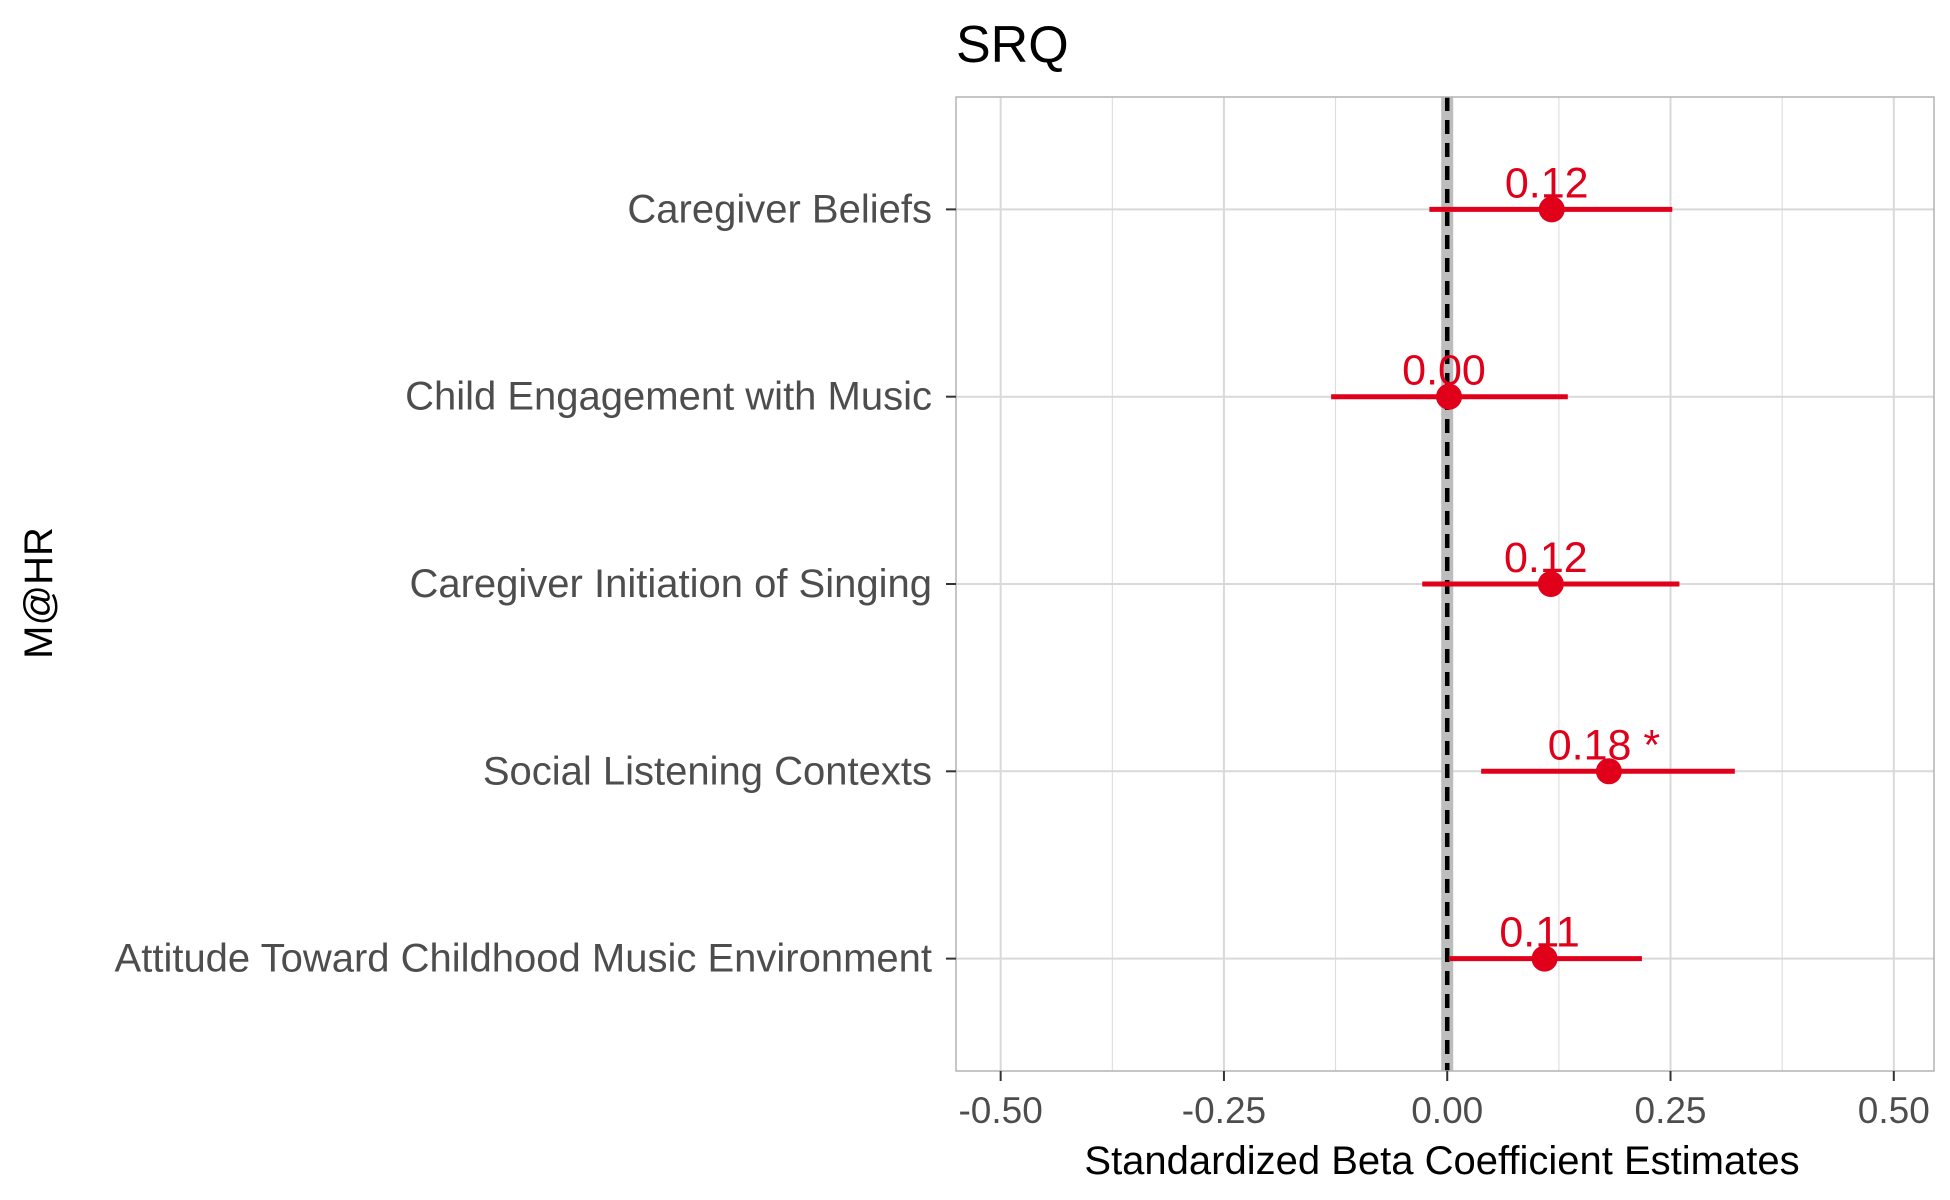 This screenshot has height=1200, width=1950. What do you see at coordinates (1444, 371) in the screenshot?
I see `value-label: 0.00` at bounding box center [1444, 371].